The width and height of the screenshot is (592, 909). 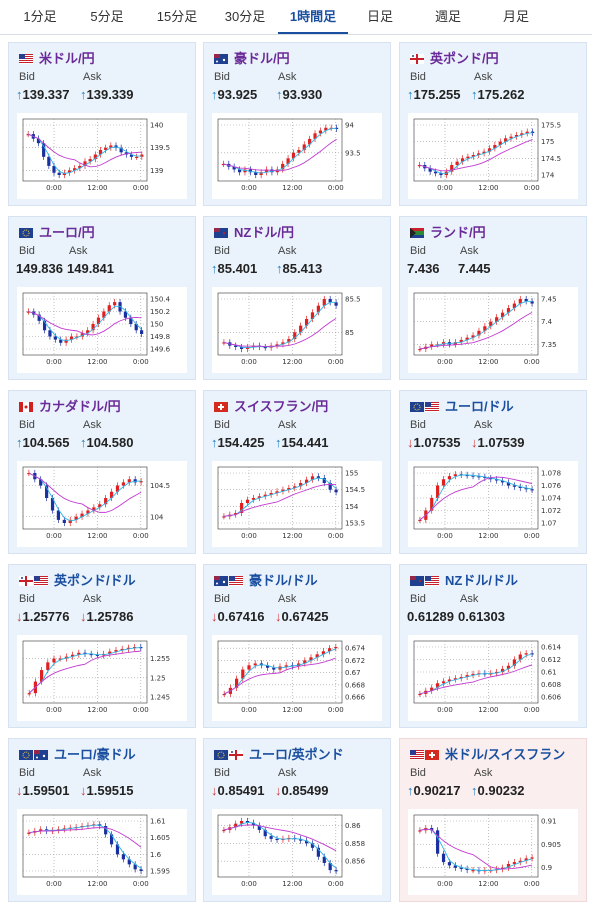 I want to click on ask-value: ↑139.339, so click(x=107, y=94).